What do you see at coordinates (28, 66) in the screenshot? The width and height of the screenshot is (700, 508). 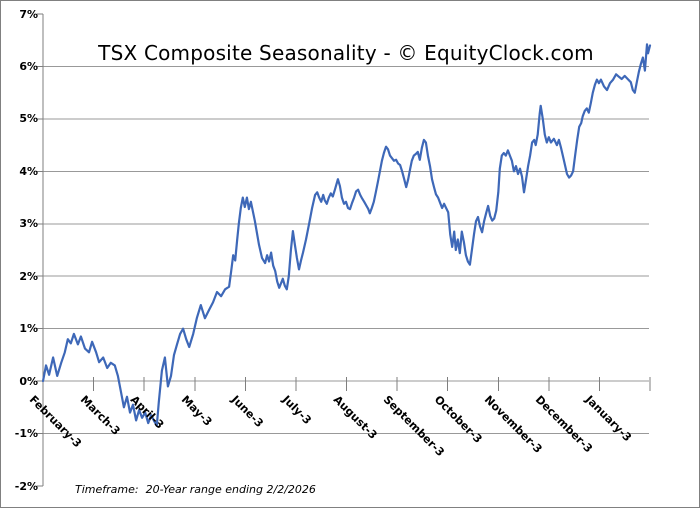 I see `y-axis-label: 6%` at bounding box center [28, 66].